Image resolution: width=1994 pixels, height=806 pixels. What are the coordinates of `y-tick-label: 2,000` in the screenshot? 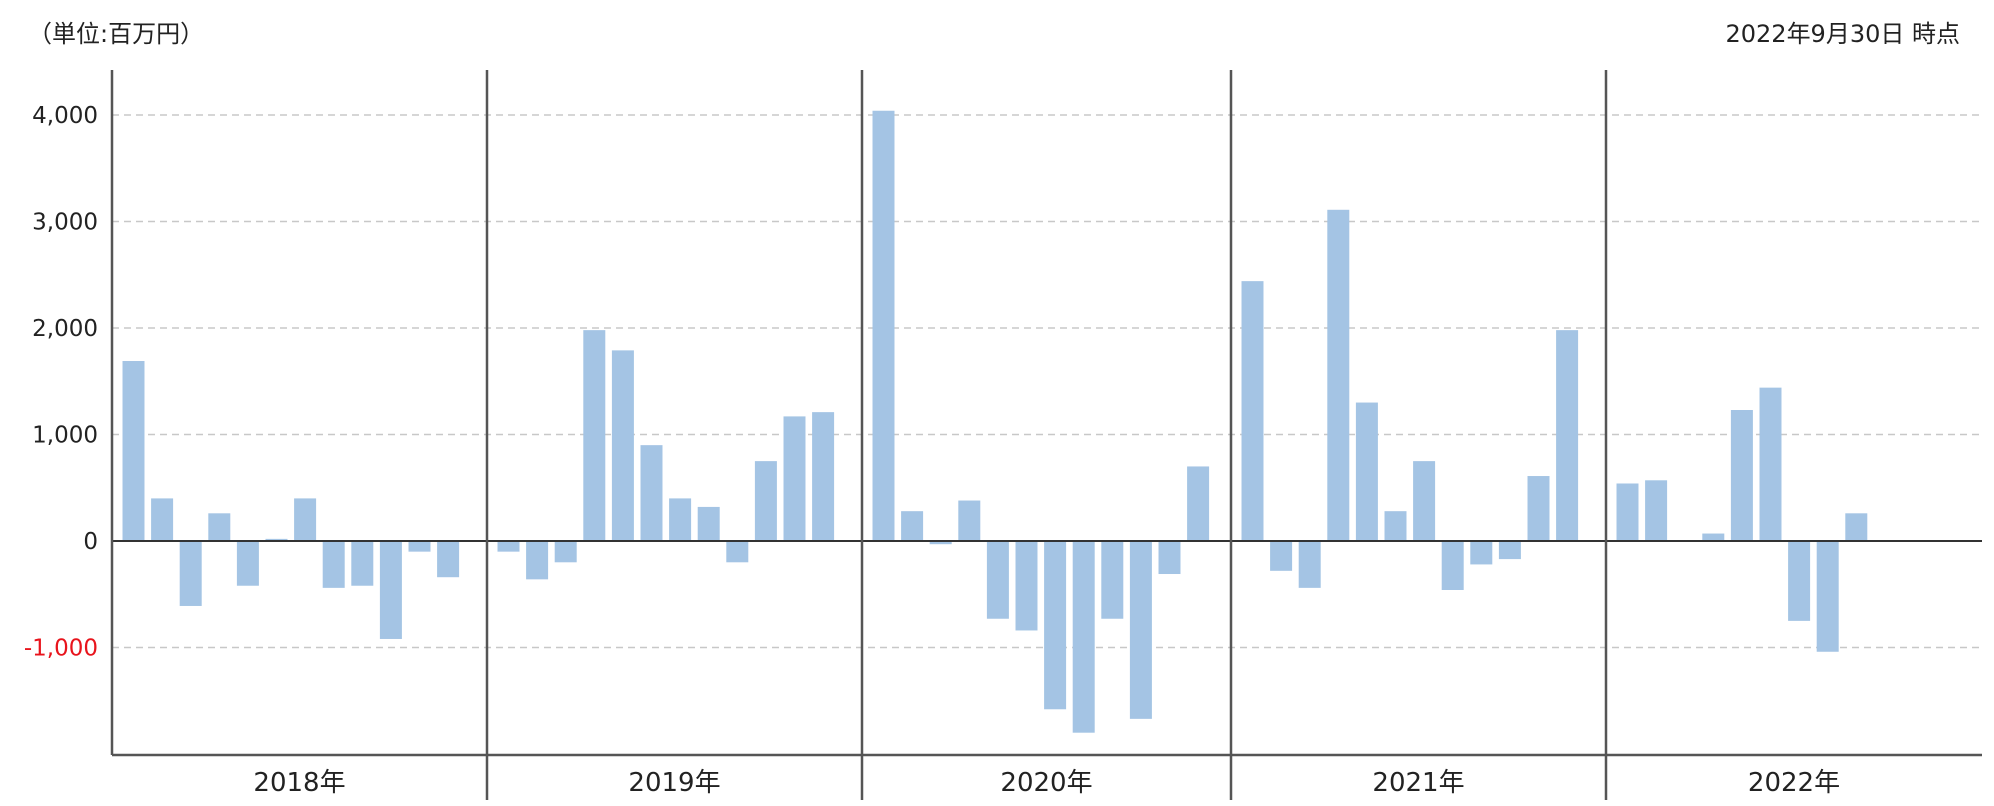 It's located at (65, 329).